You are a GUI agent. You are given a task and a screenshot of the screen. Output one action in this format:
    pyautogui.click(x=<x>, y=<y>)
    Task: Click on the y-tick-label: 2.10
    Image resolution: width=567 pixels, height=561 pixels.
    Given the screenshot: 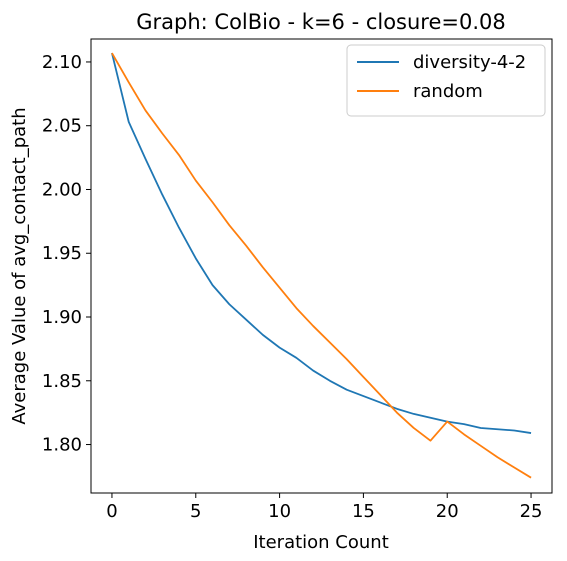 What is the action you would take?
    pyautogui.click(x=62, y=62)
    